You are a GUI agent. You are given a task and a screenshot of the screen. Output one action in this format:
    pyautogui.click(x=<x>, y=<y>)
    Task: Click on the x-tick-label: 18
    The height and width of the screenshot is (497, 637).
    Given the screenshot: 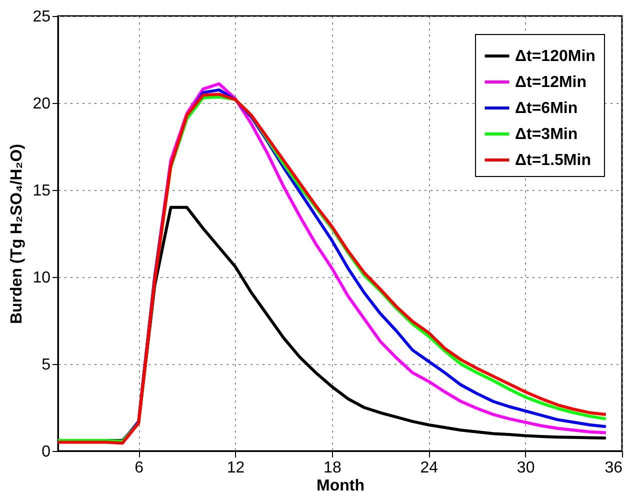 What is the action you would take?
    pyautogui.click(x=333, y=468)
    